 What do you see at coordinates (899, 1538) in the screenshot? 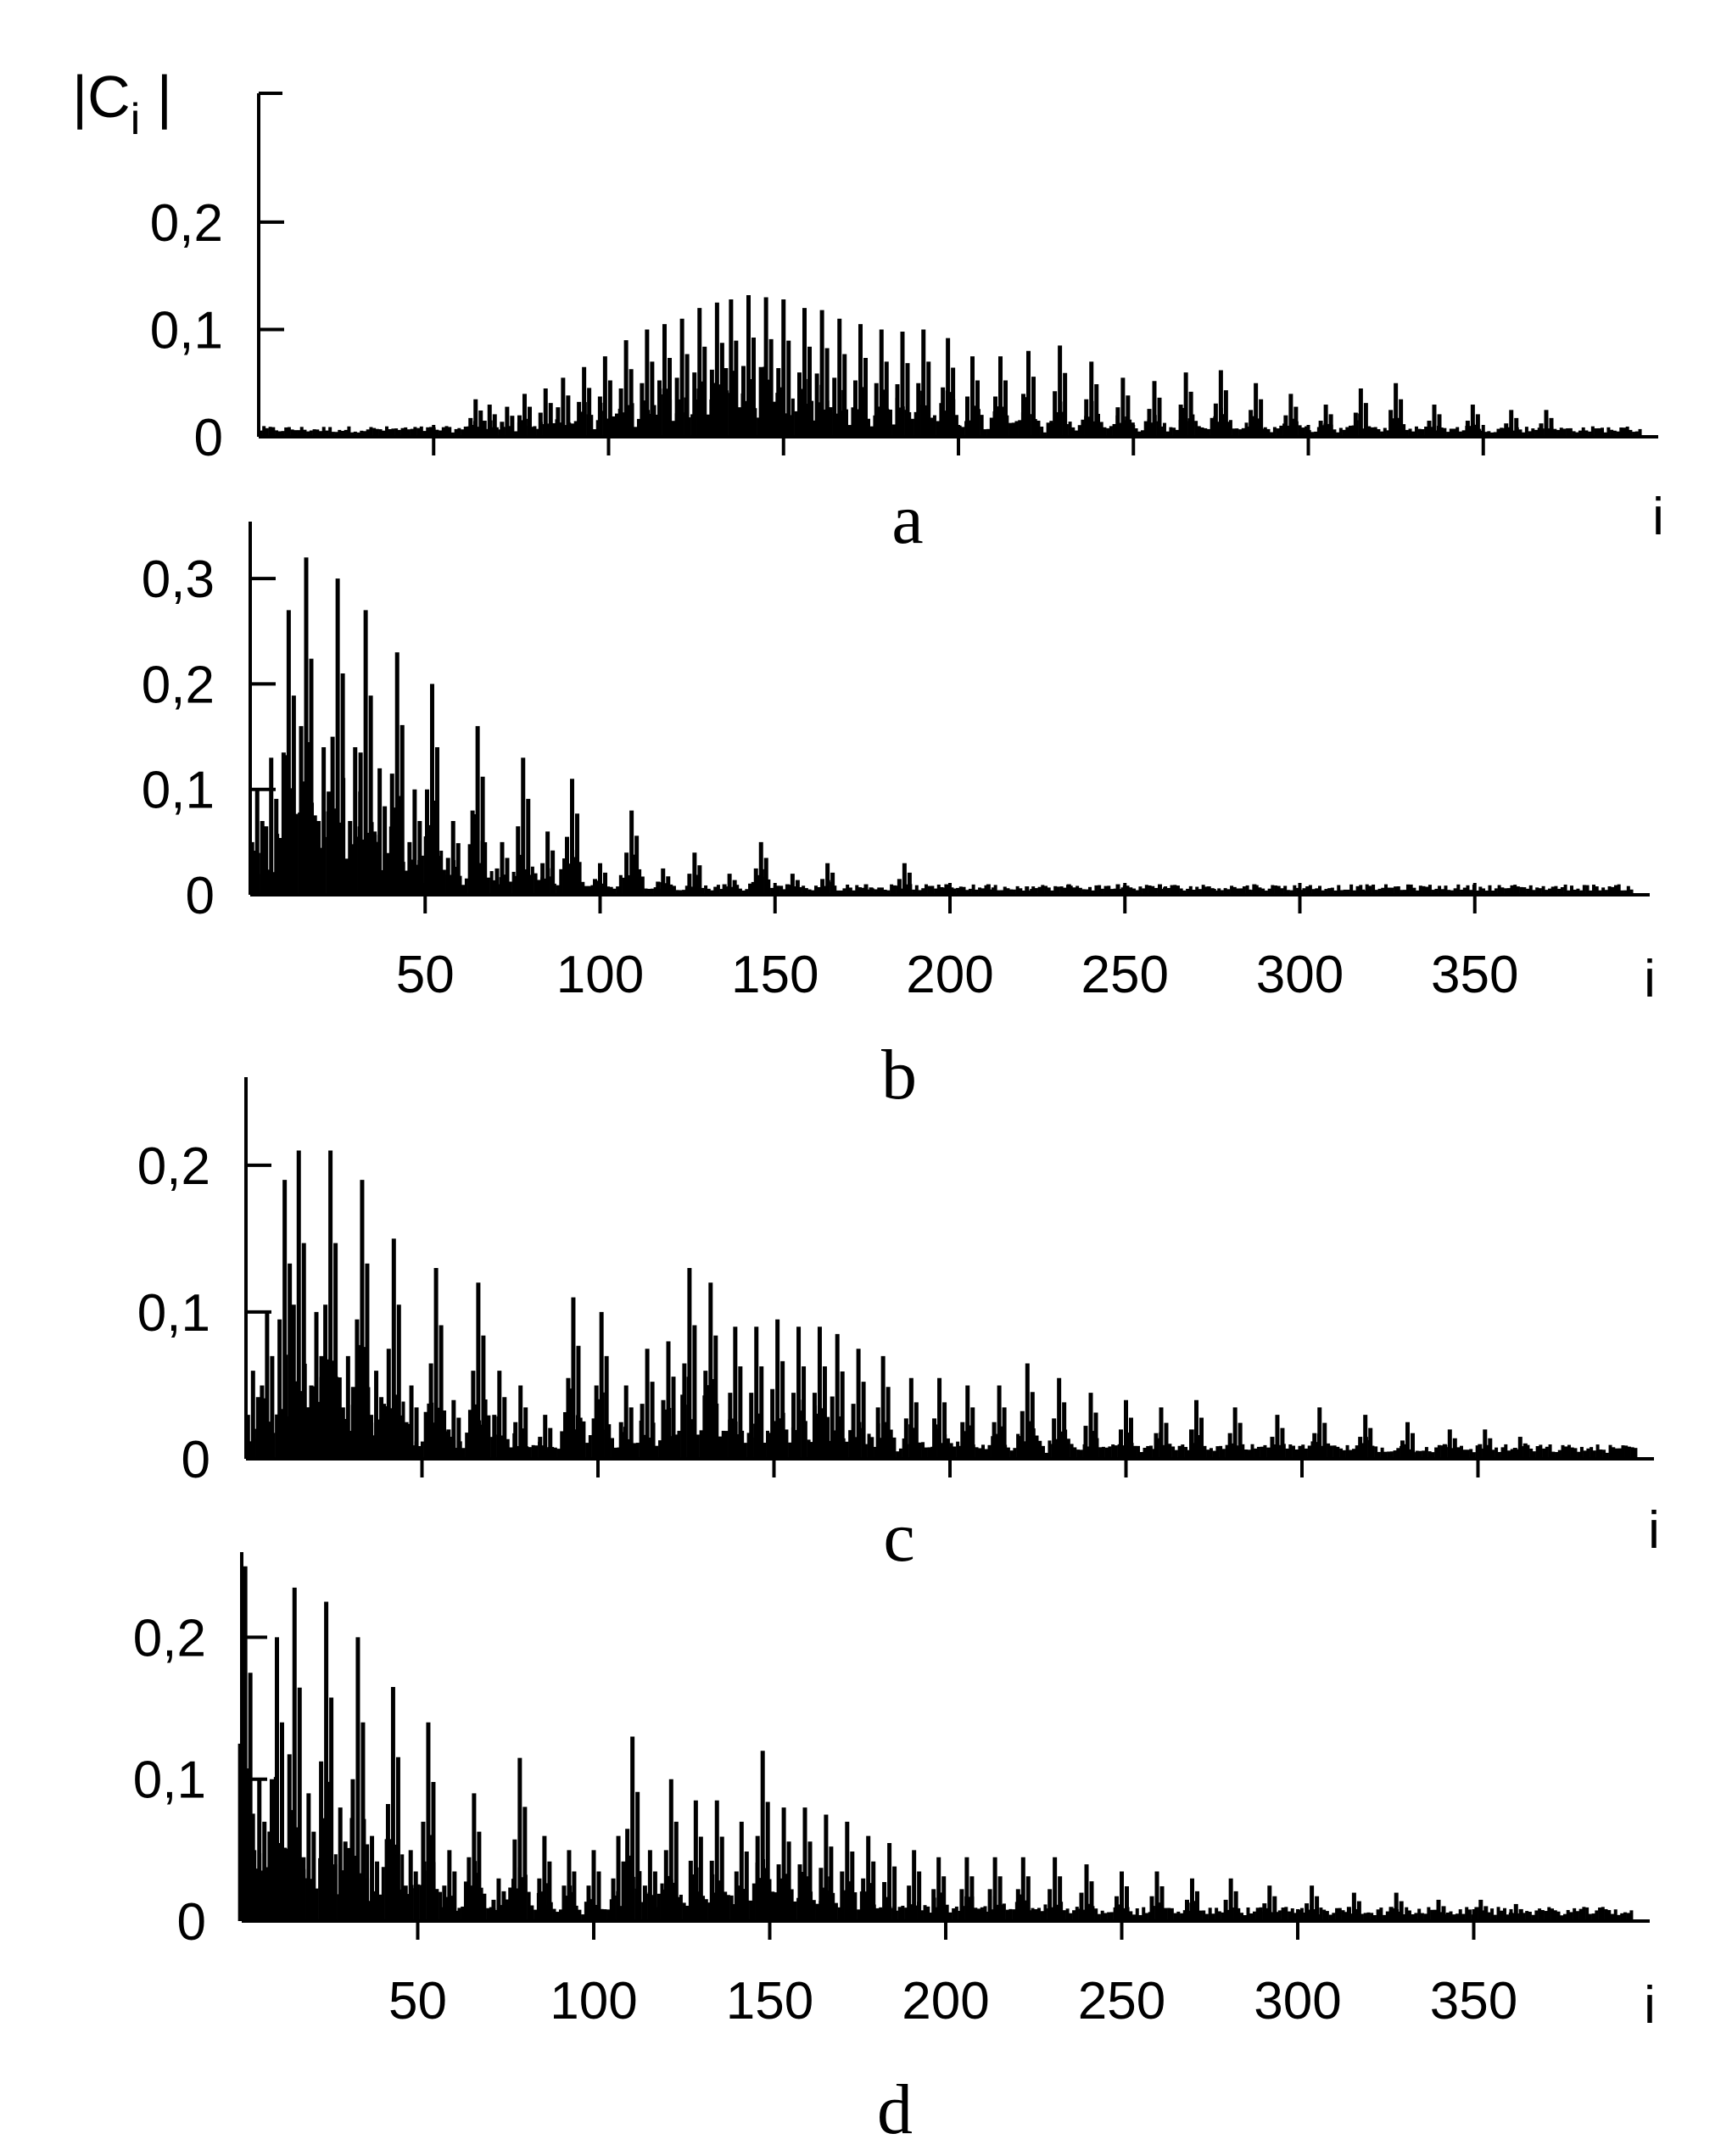
I see `panel-label: c` at bounding box center [899, 1538].